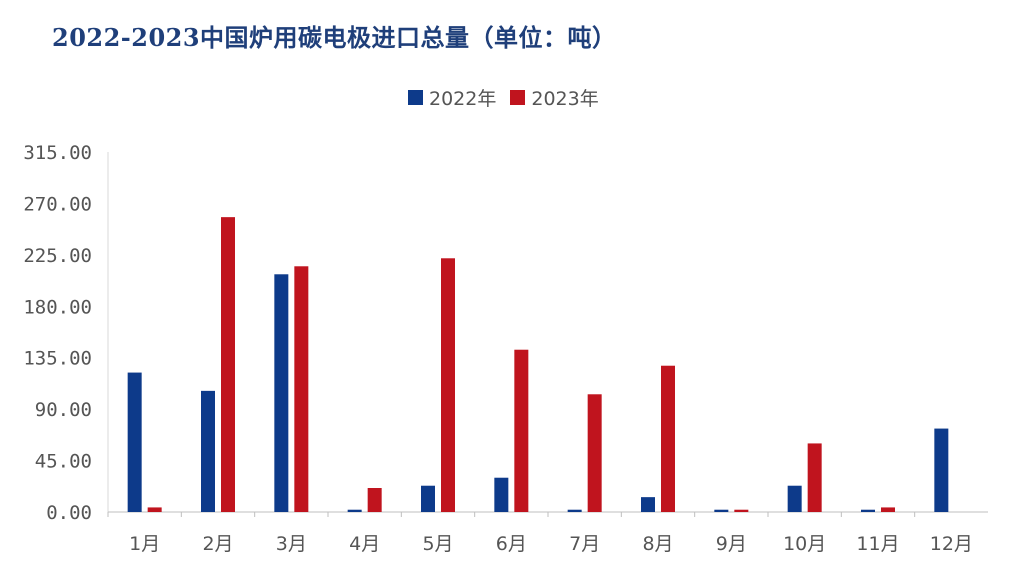 The height and width of the screenshot is (576, 1014). Describe the element at coordinates (291, 544) in the screenshot. I see `x-tick-label: 3月` at that location.